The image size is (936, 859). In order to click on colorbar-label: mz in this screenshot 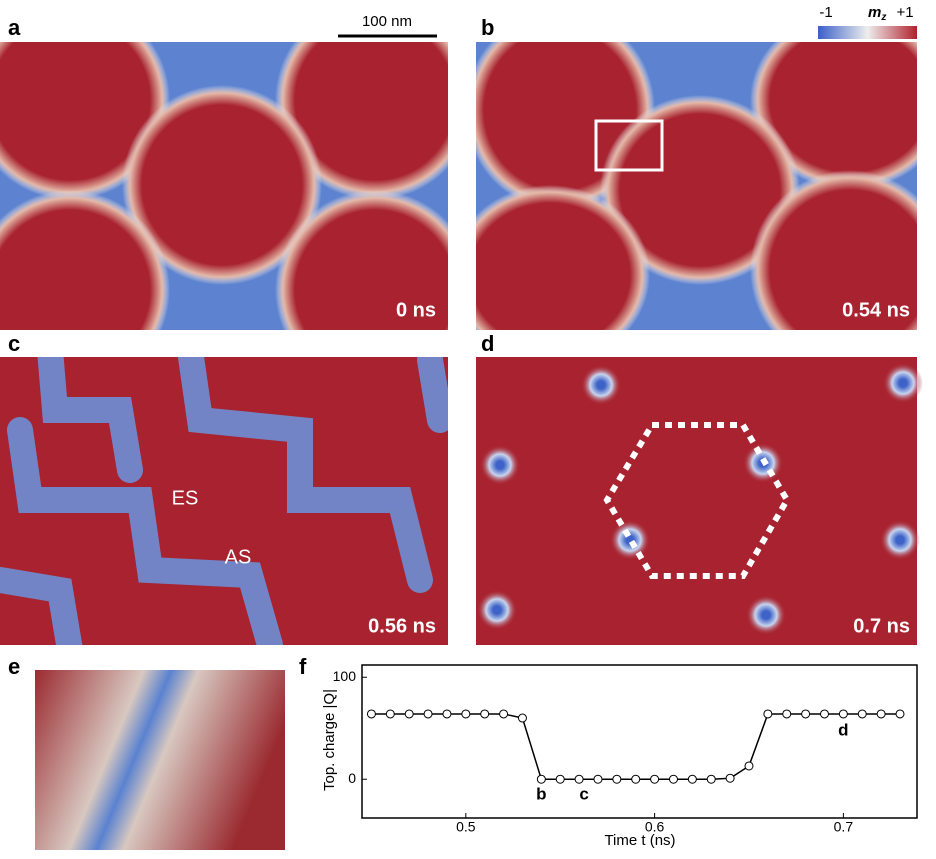, I will do `click(877, 13)`.